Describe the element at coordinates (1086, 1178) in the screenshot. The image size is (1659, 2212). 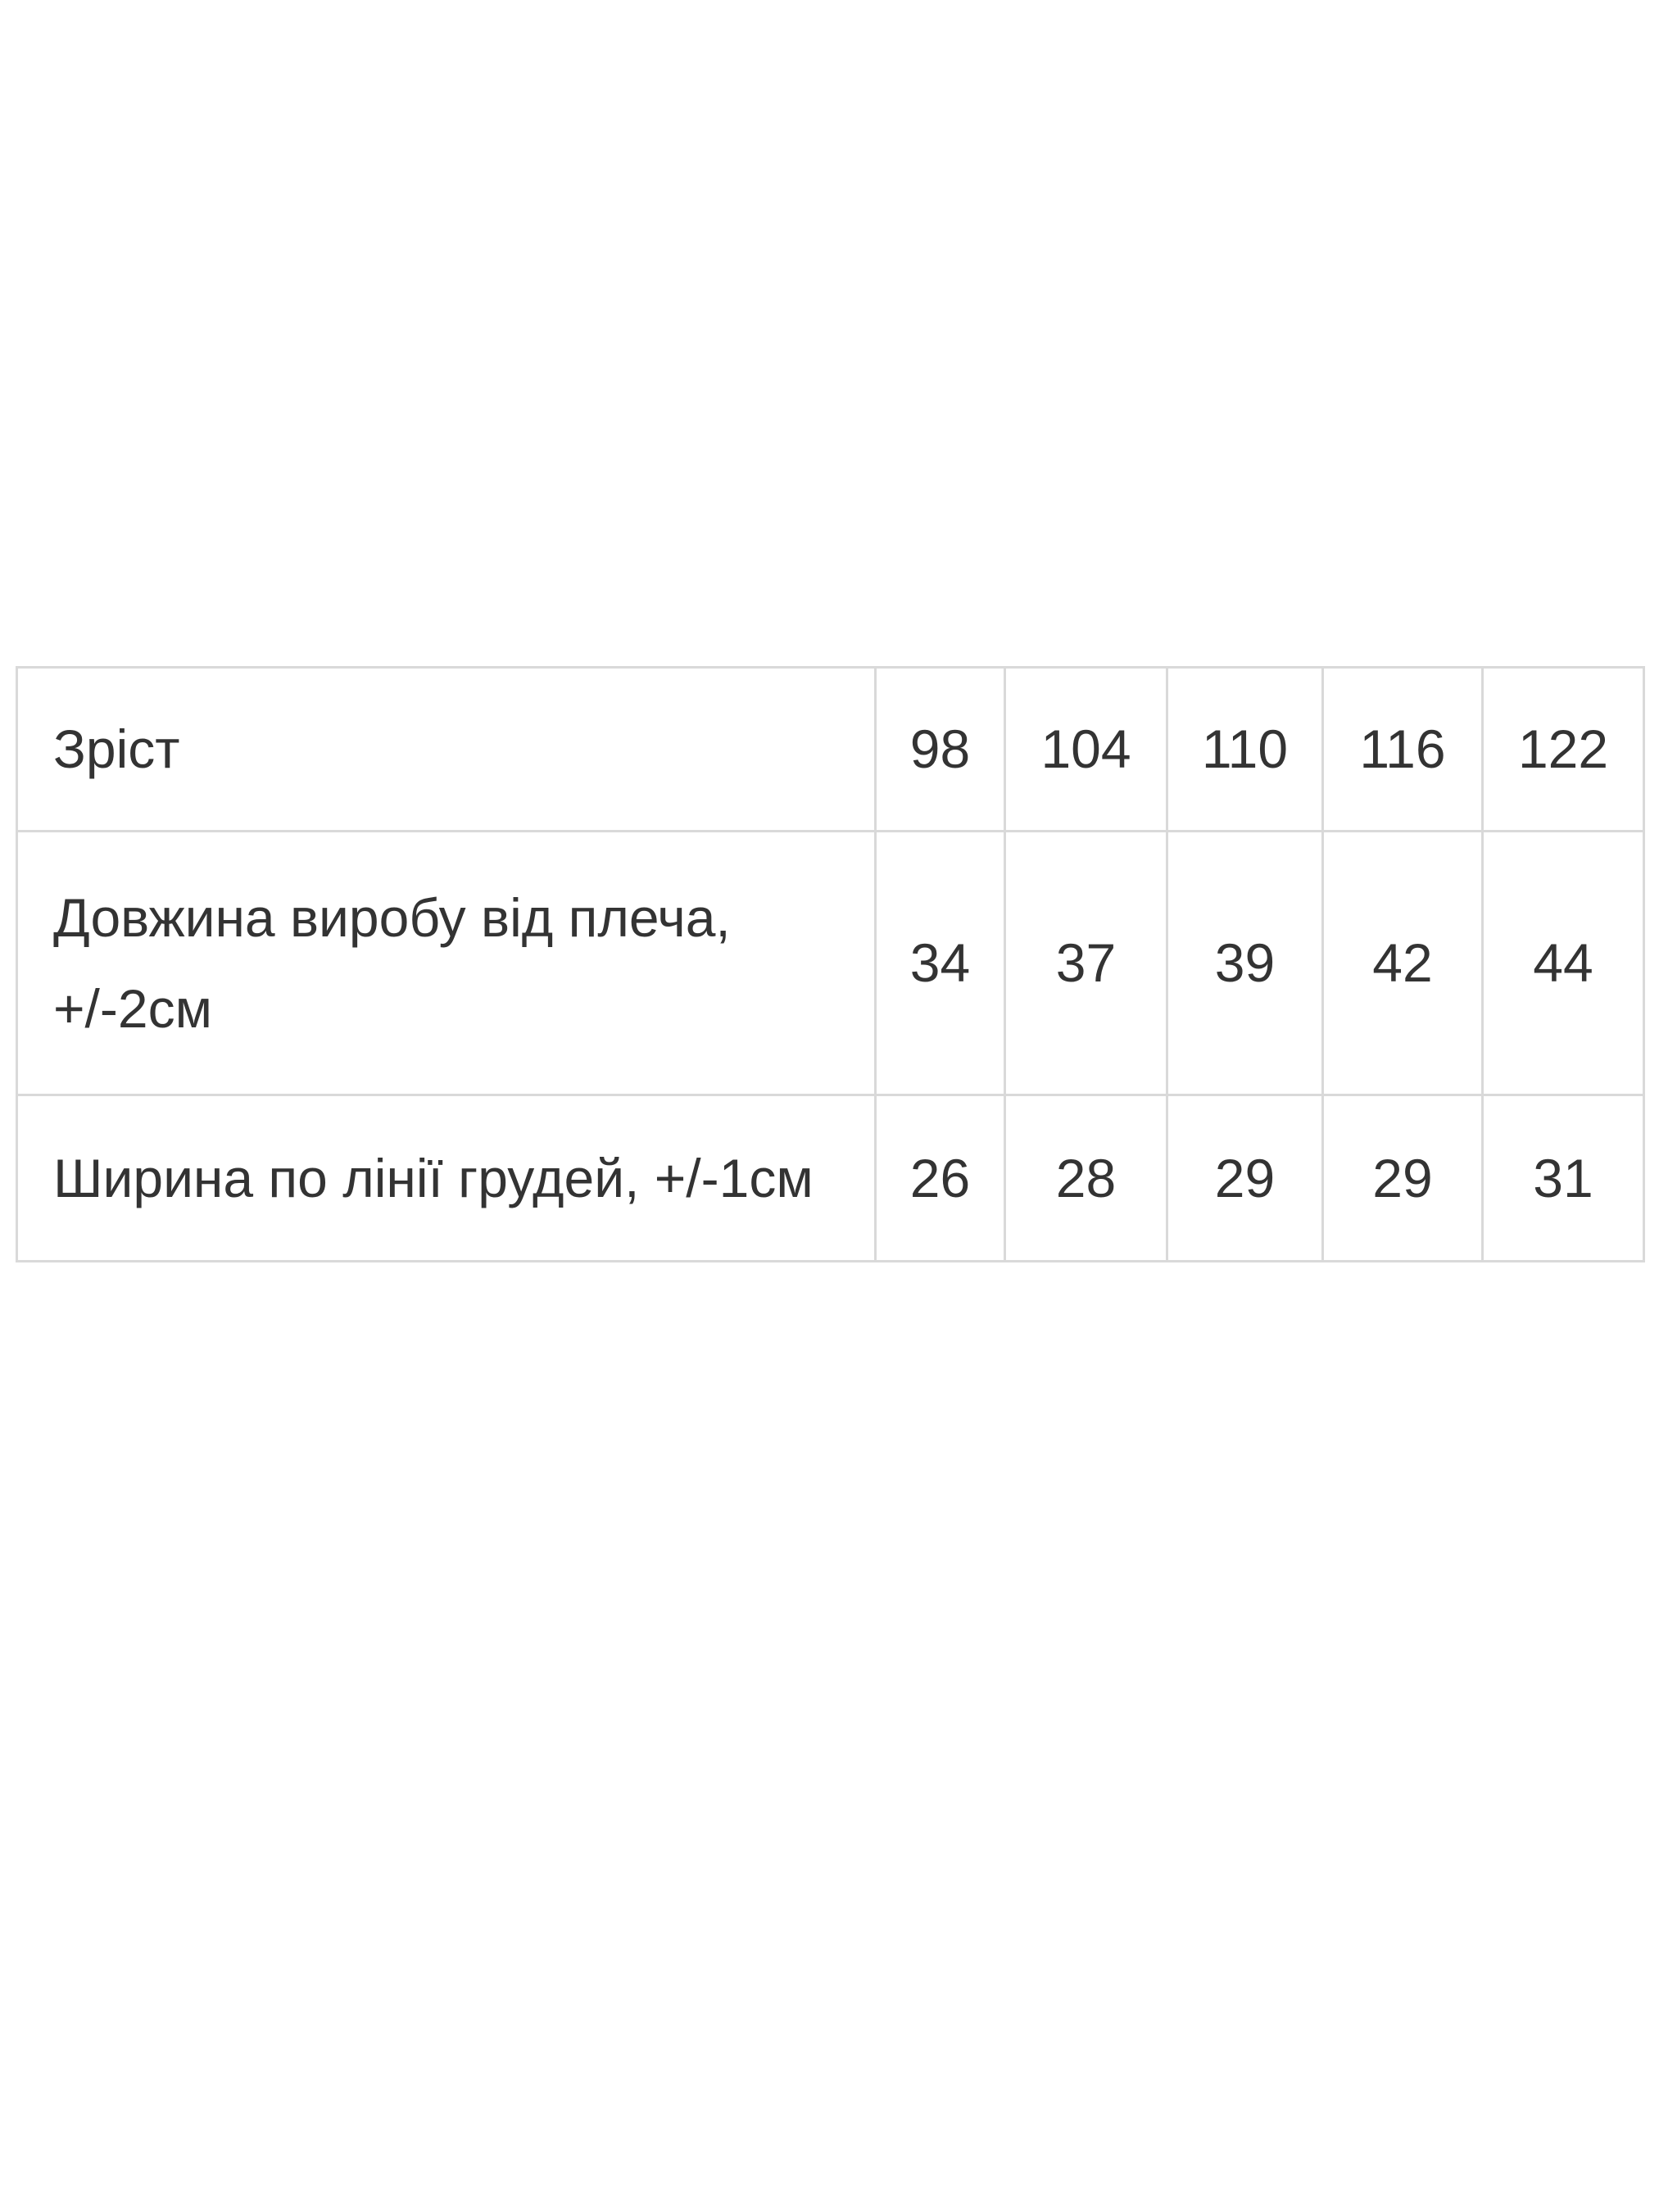
I see `size-value-cell: 28` at that location.